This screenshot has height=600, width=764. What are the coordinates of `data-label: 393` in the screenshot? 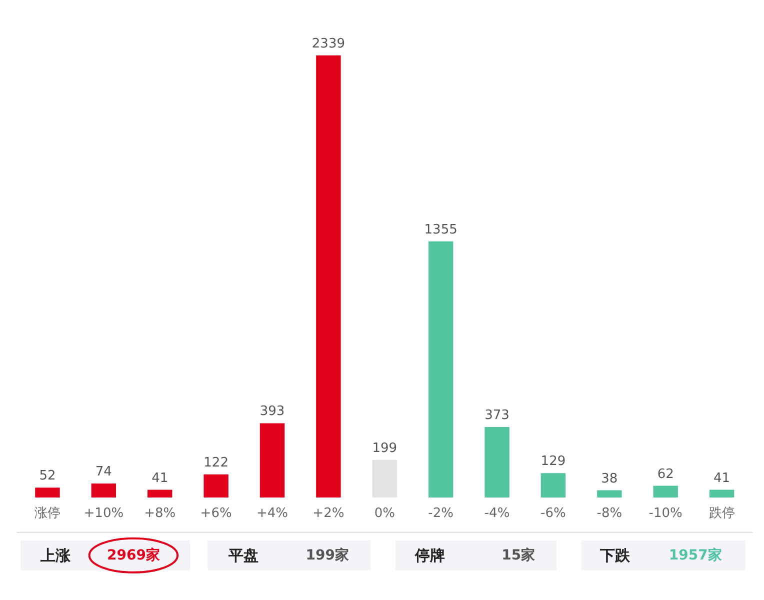 It's located at (272, 412).